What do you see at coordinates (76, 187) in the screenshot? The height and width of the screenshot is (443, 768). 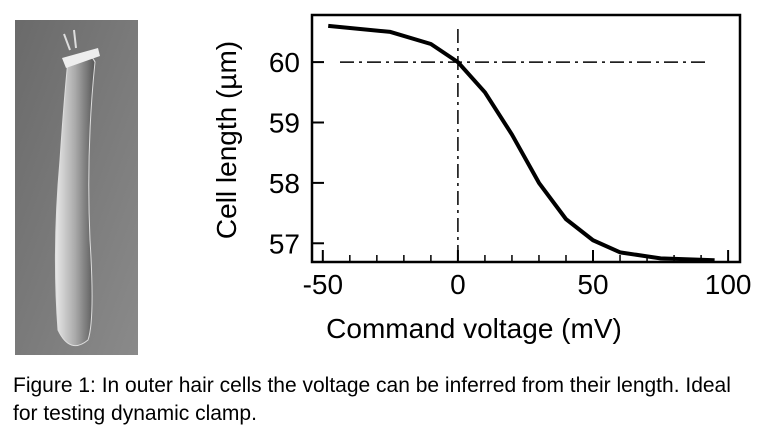 I see `micrograph` at bounding box center [76, 187].